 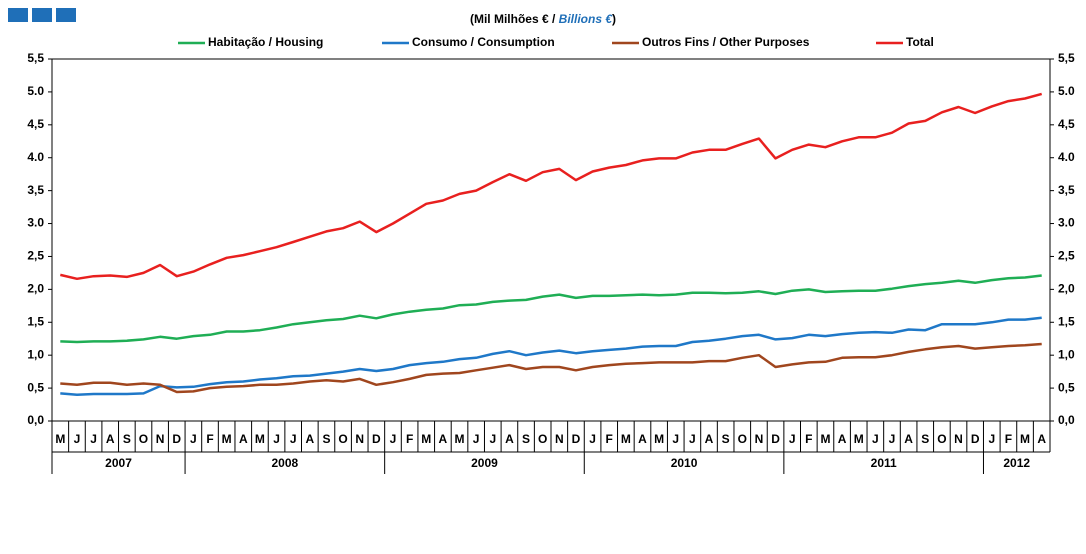 I want to click on y-tick-label: 1,0, so click(x=35, y=354).